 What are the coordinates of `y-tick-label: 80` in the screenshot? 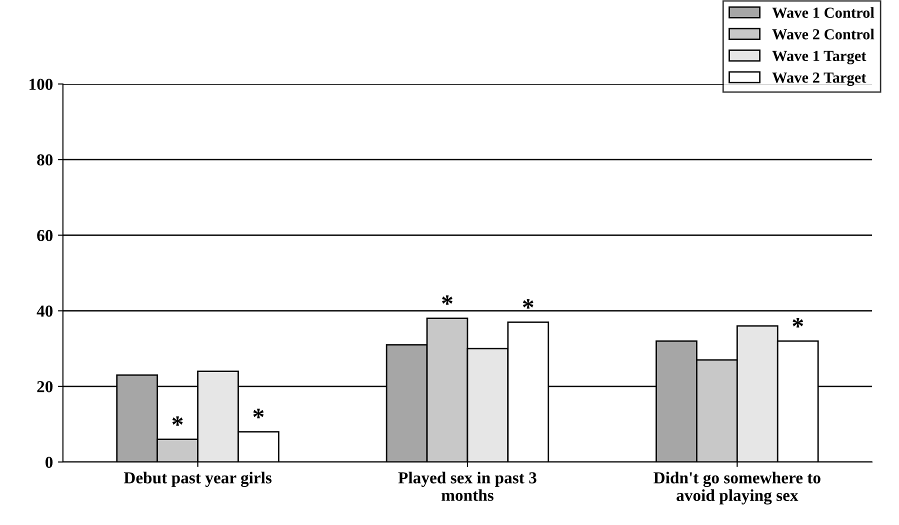 It's located at (45, 160).